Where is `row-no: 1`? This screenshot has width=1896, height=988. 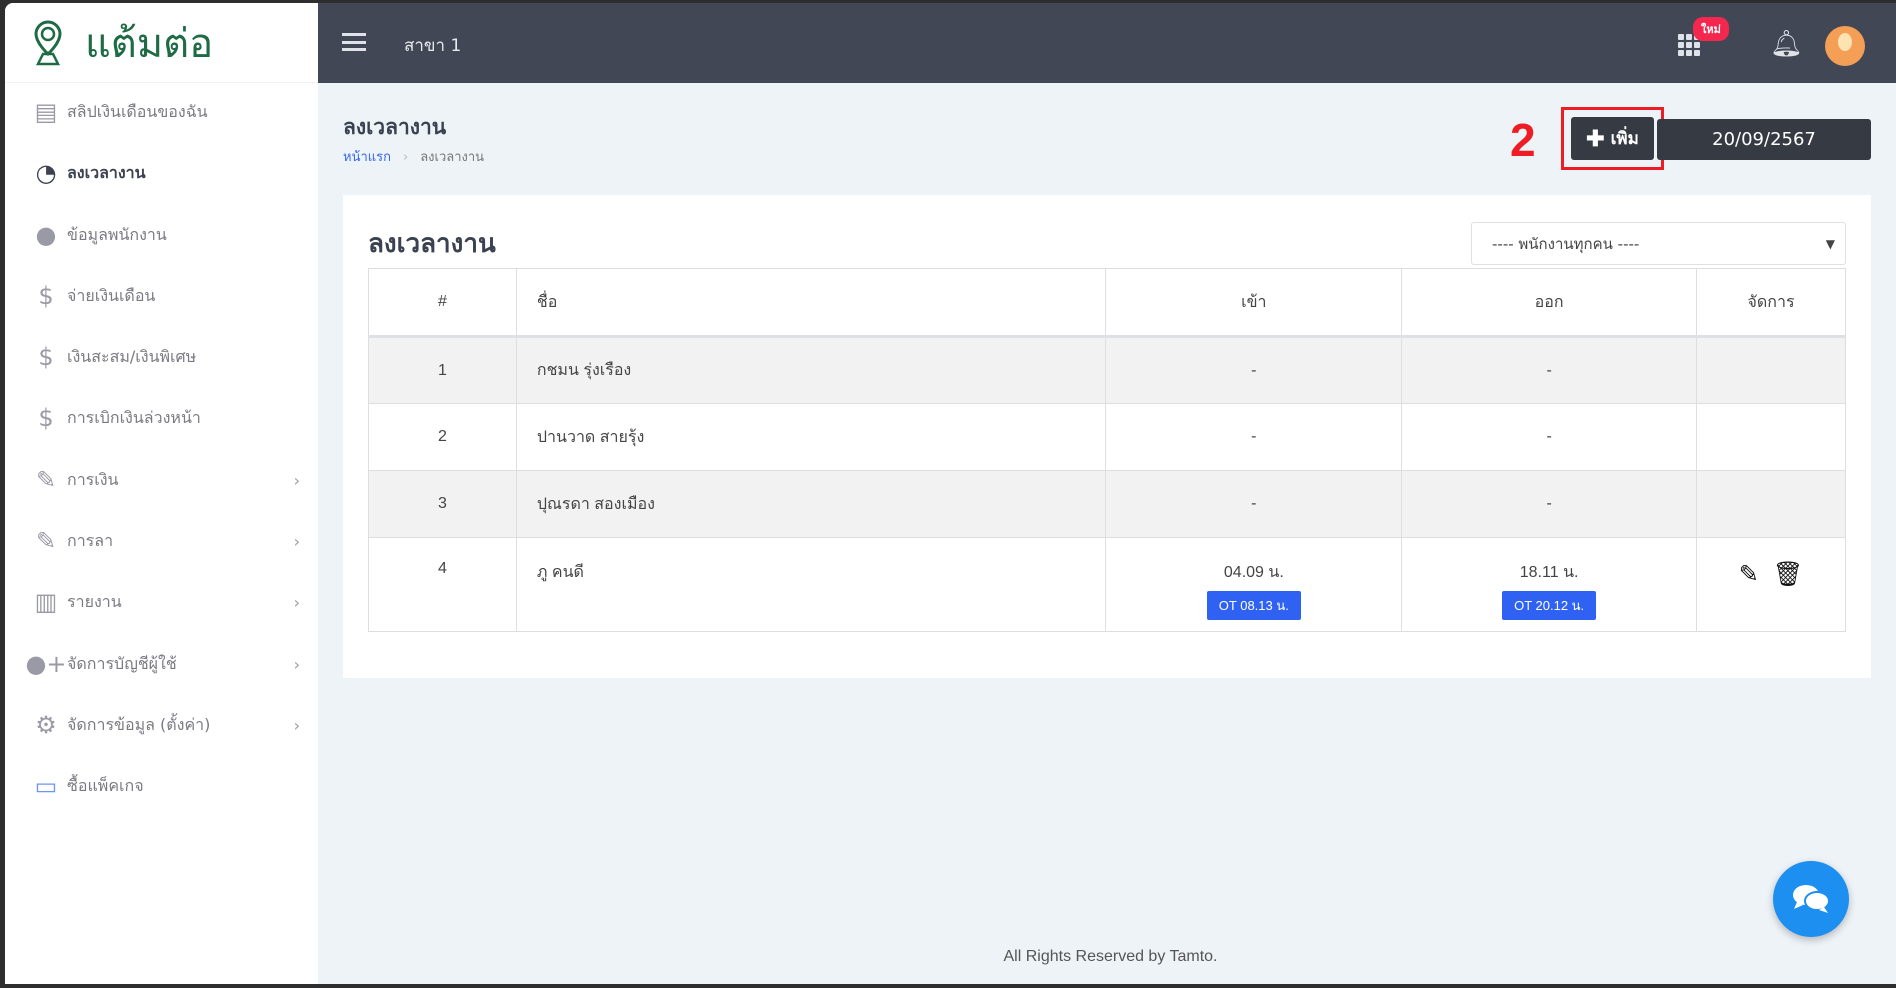 row-no: 1 is located at coordinates (442, 370).